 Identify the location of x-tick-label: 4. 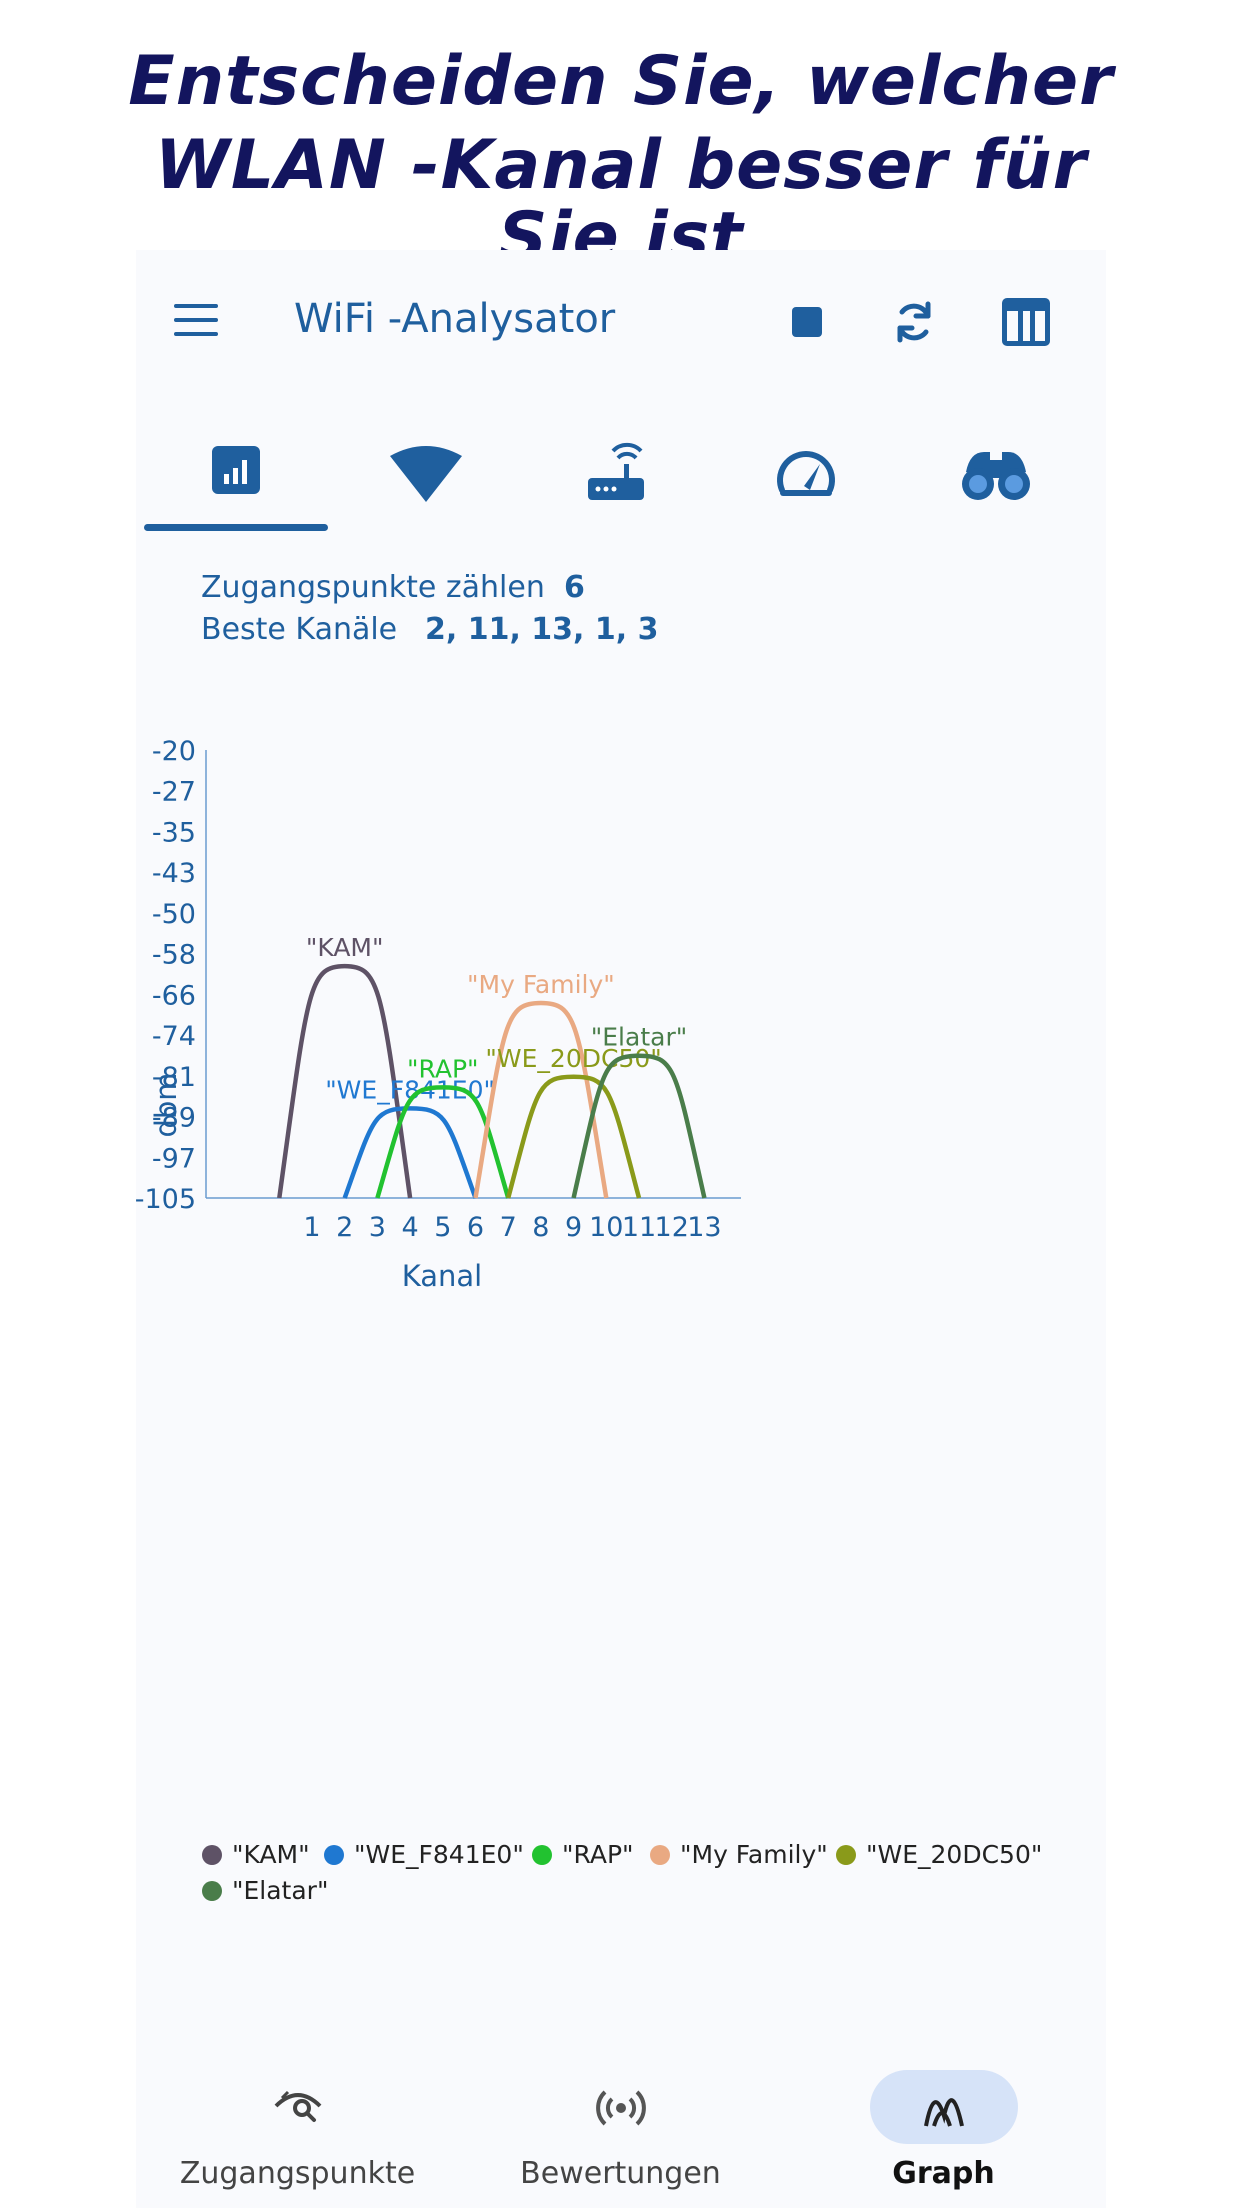
(410, 1227).